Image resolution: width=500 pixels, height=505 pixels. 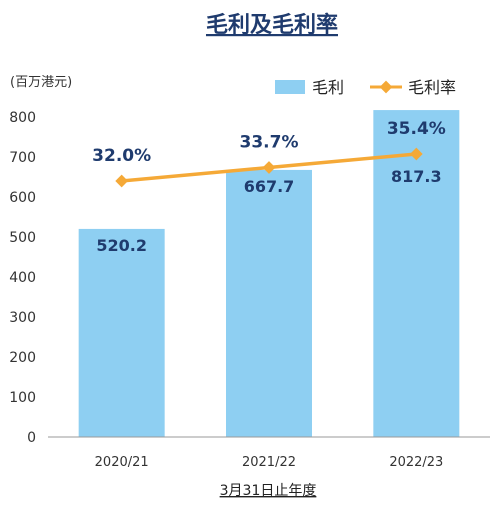 What do you see at coordinates (22, 318) in the screenshot?
I see `y-tick-label: 300` at bounding box center [22, 318].